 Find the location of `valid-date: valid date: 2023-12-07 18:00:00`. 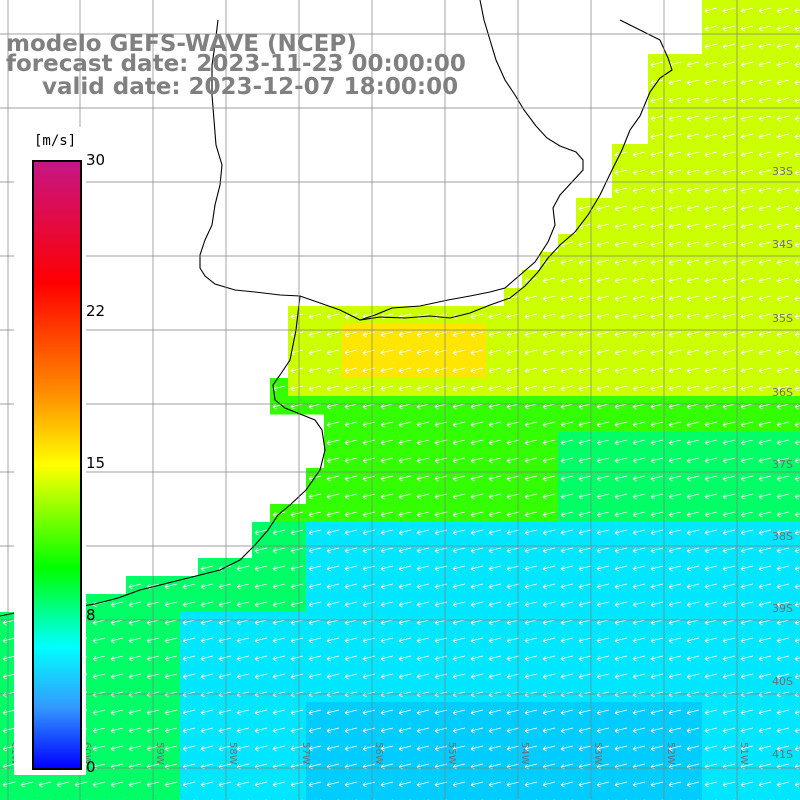

valid-date: valid date: 2023-12-07 18:00:00 is located at coordinates (250, 87).